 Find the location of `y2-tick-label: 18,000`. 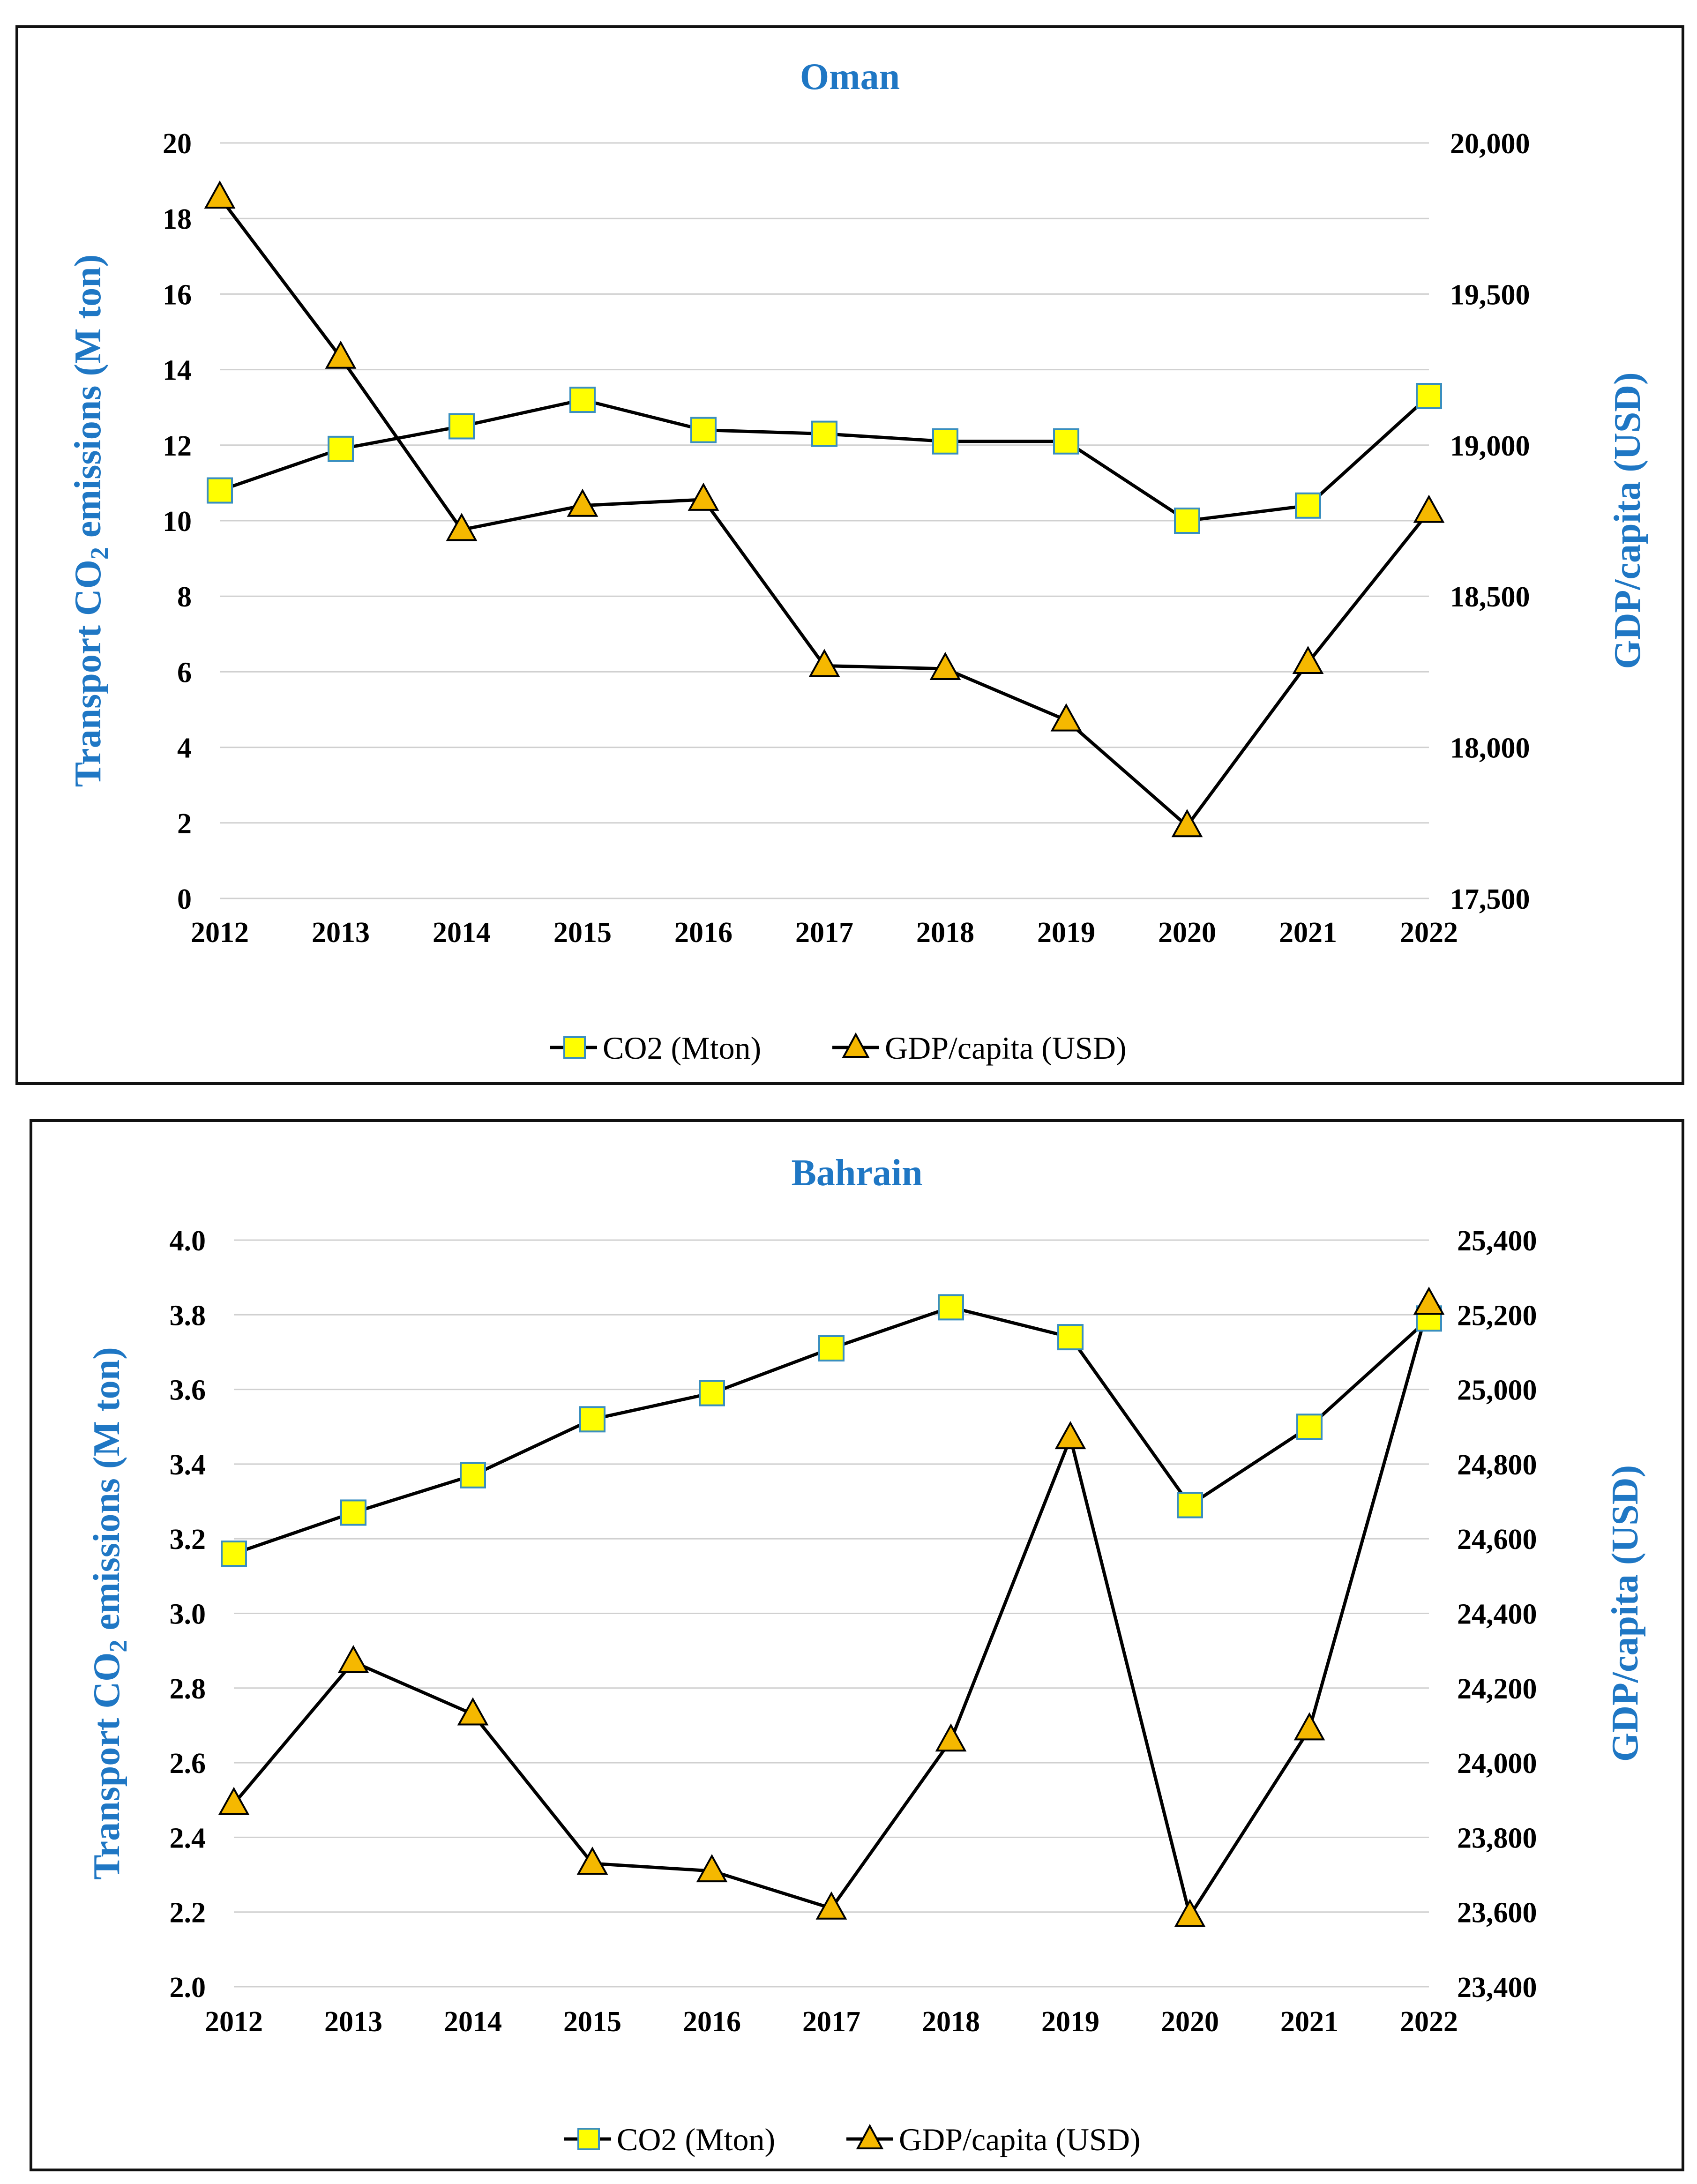

y2-tick-label: 18,000 is located at coordinates (1490, 749).